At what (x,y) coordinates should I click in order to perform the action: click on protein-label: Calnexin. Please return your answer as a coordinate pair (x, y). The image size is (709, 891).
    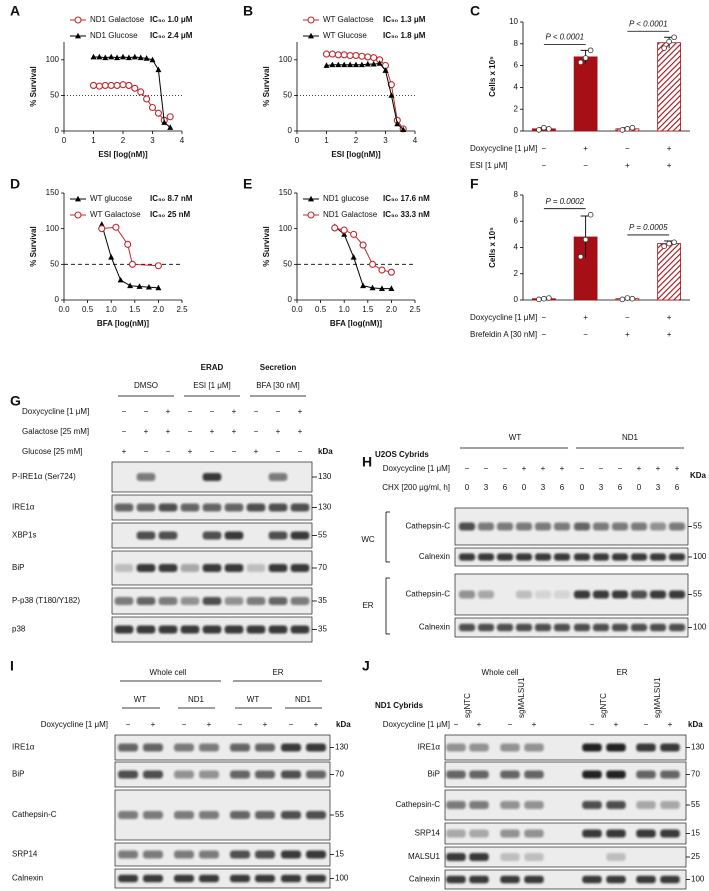
    Looking at the image, I should click on (27, 878).